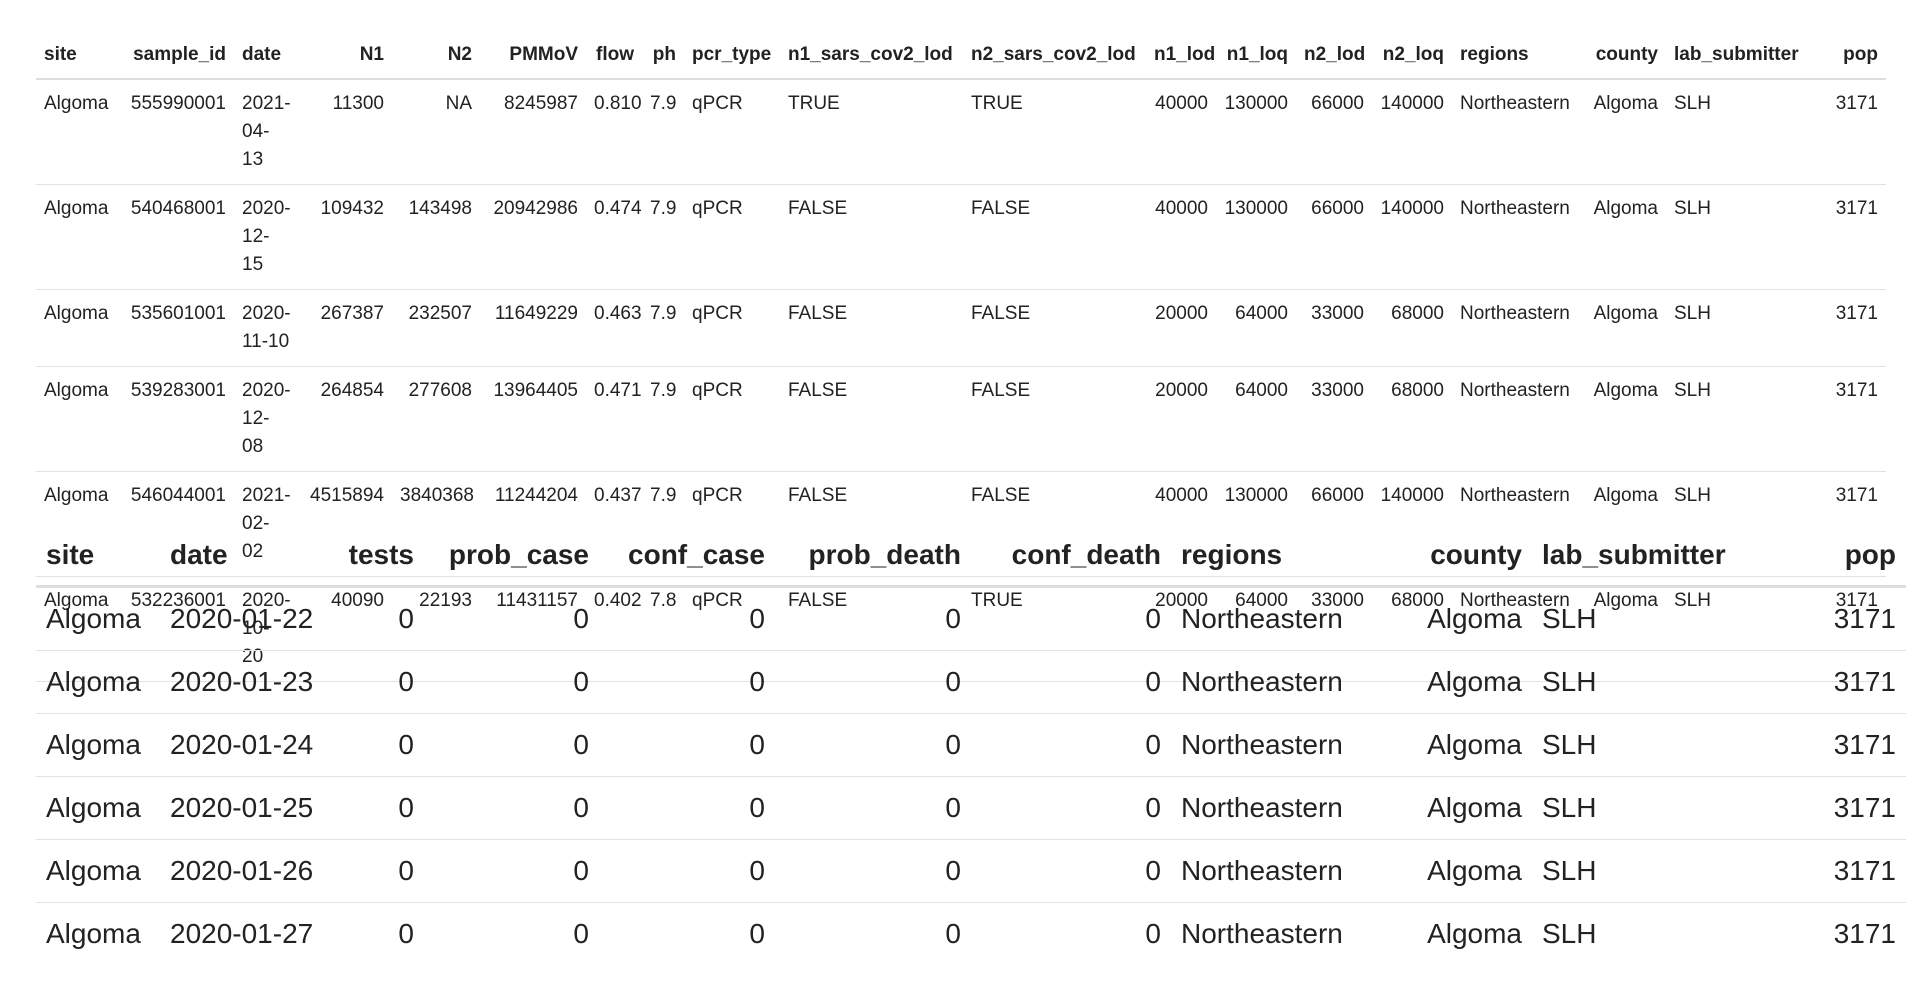  I want to click on cell-n2-lod: 33000, so click(1334, 328).